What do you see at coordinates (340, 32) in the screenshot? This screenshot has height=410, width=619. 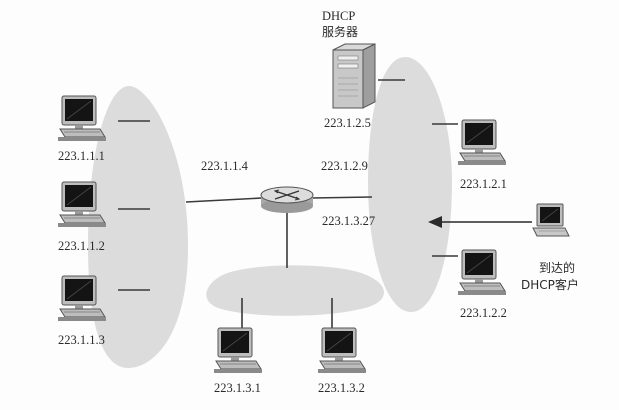 I see `server-subtitle: 服务器` at bounding box center [340, 32].